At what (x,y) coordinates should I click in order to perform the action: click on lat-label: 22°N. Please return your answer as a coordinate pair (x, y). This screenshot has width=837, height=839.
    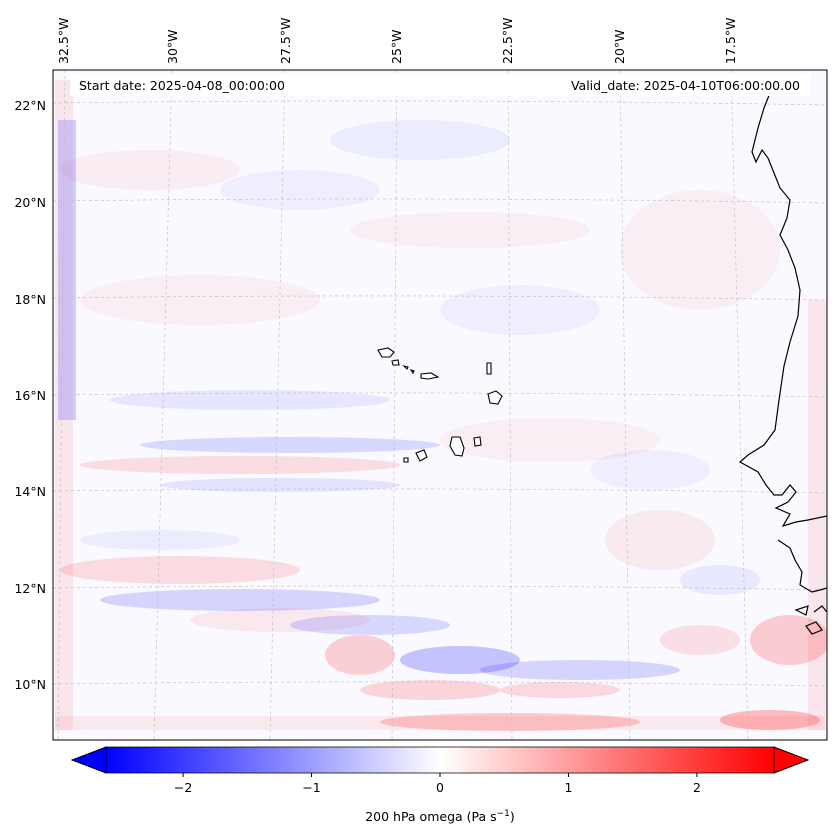
    Looking at the image, I should click on (30, 105).